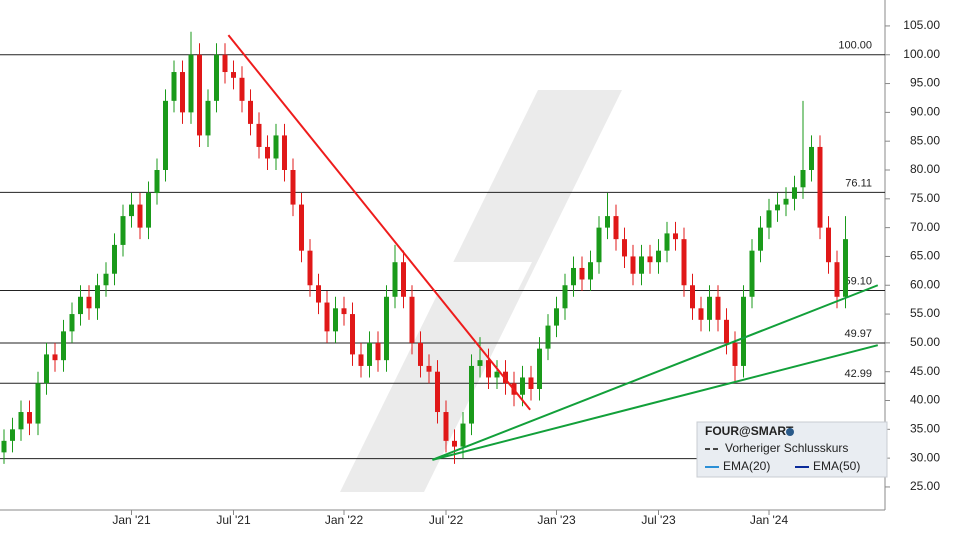 The image size is (953, 536). Describe the element at coordinates (925, 227) in the screenshot. I see `y-tick-label: 70.00` at that location.